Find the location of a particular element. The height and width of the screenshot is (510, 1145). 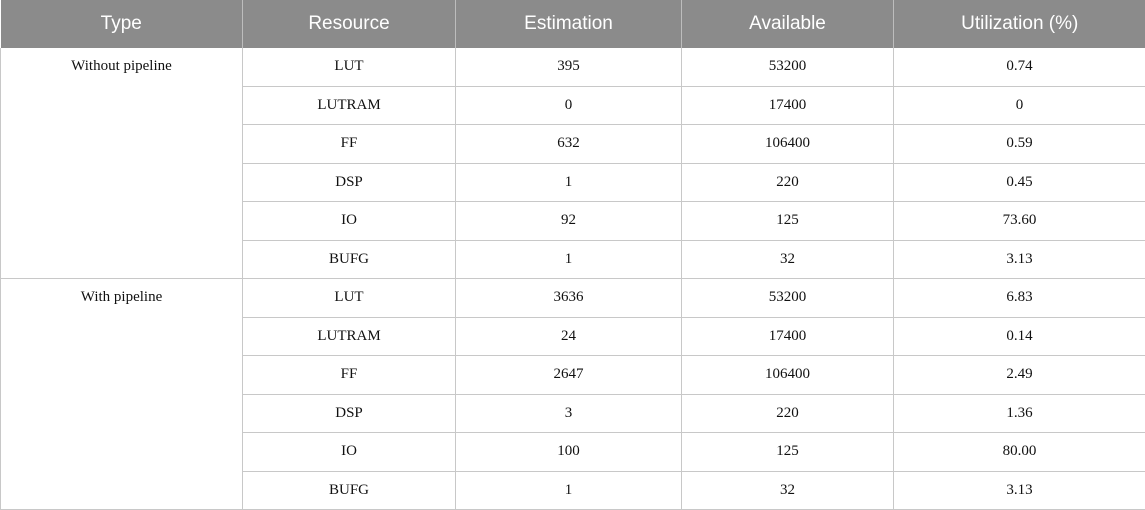

type-cell-without-pipeline: Without pipeline is located at coordinates (121, 163).